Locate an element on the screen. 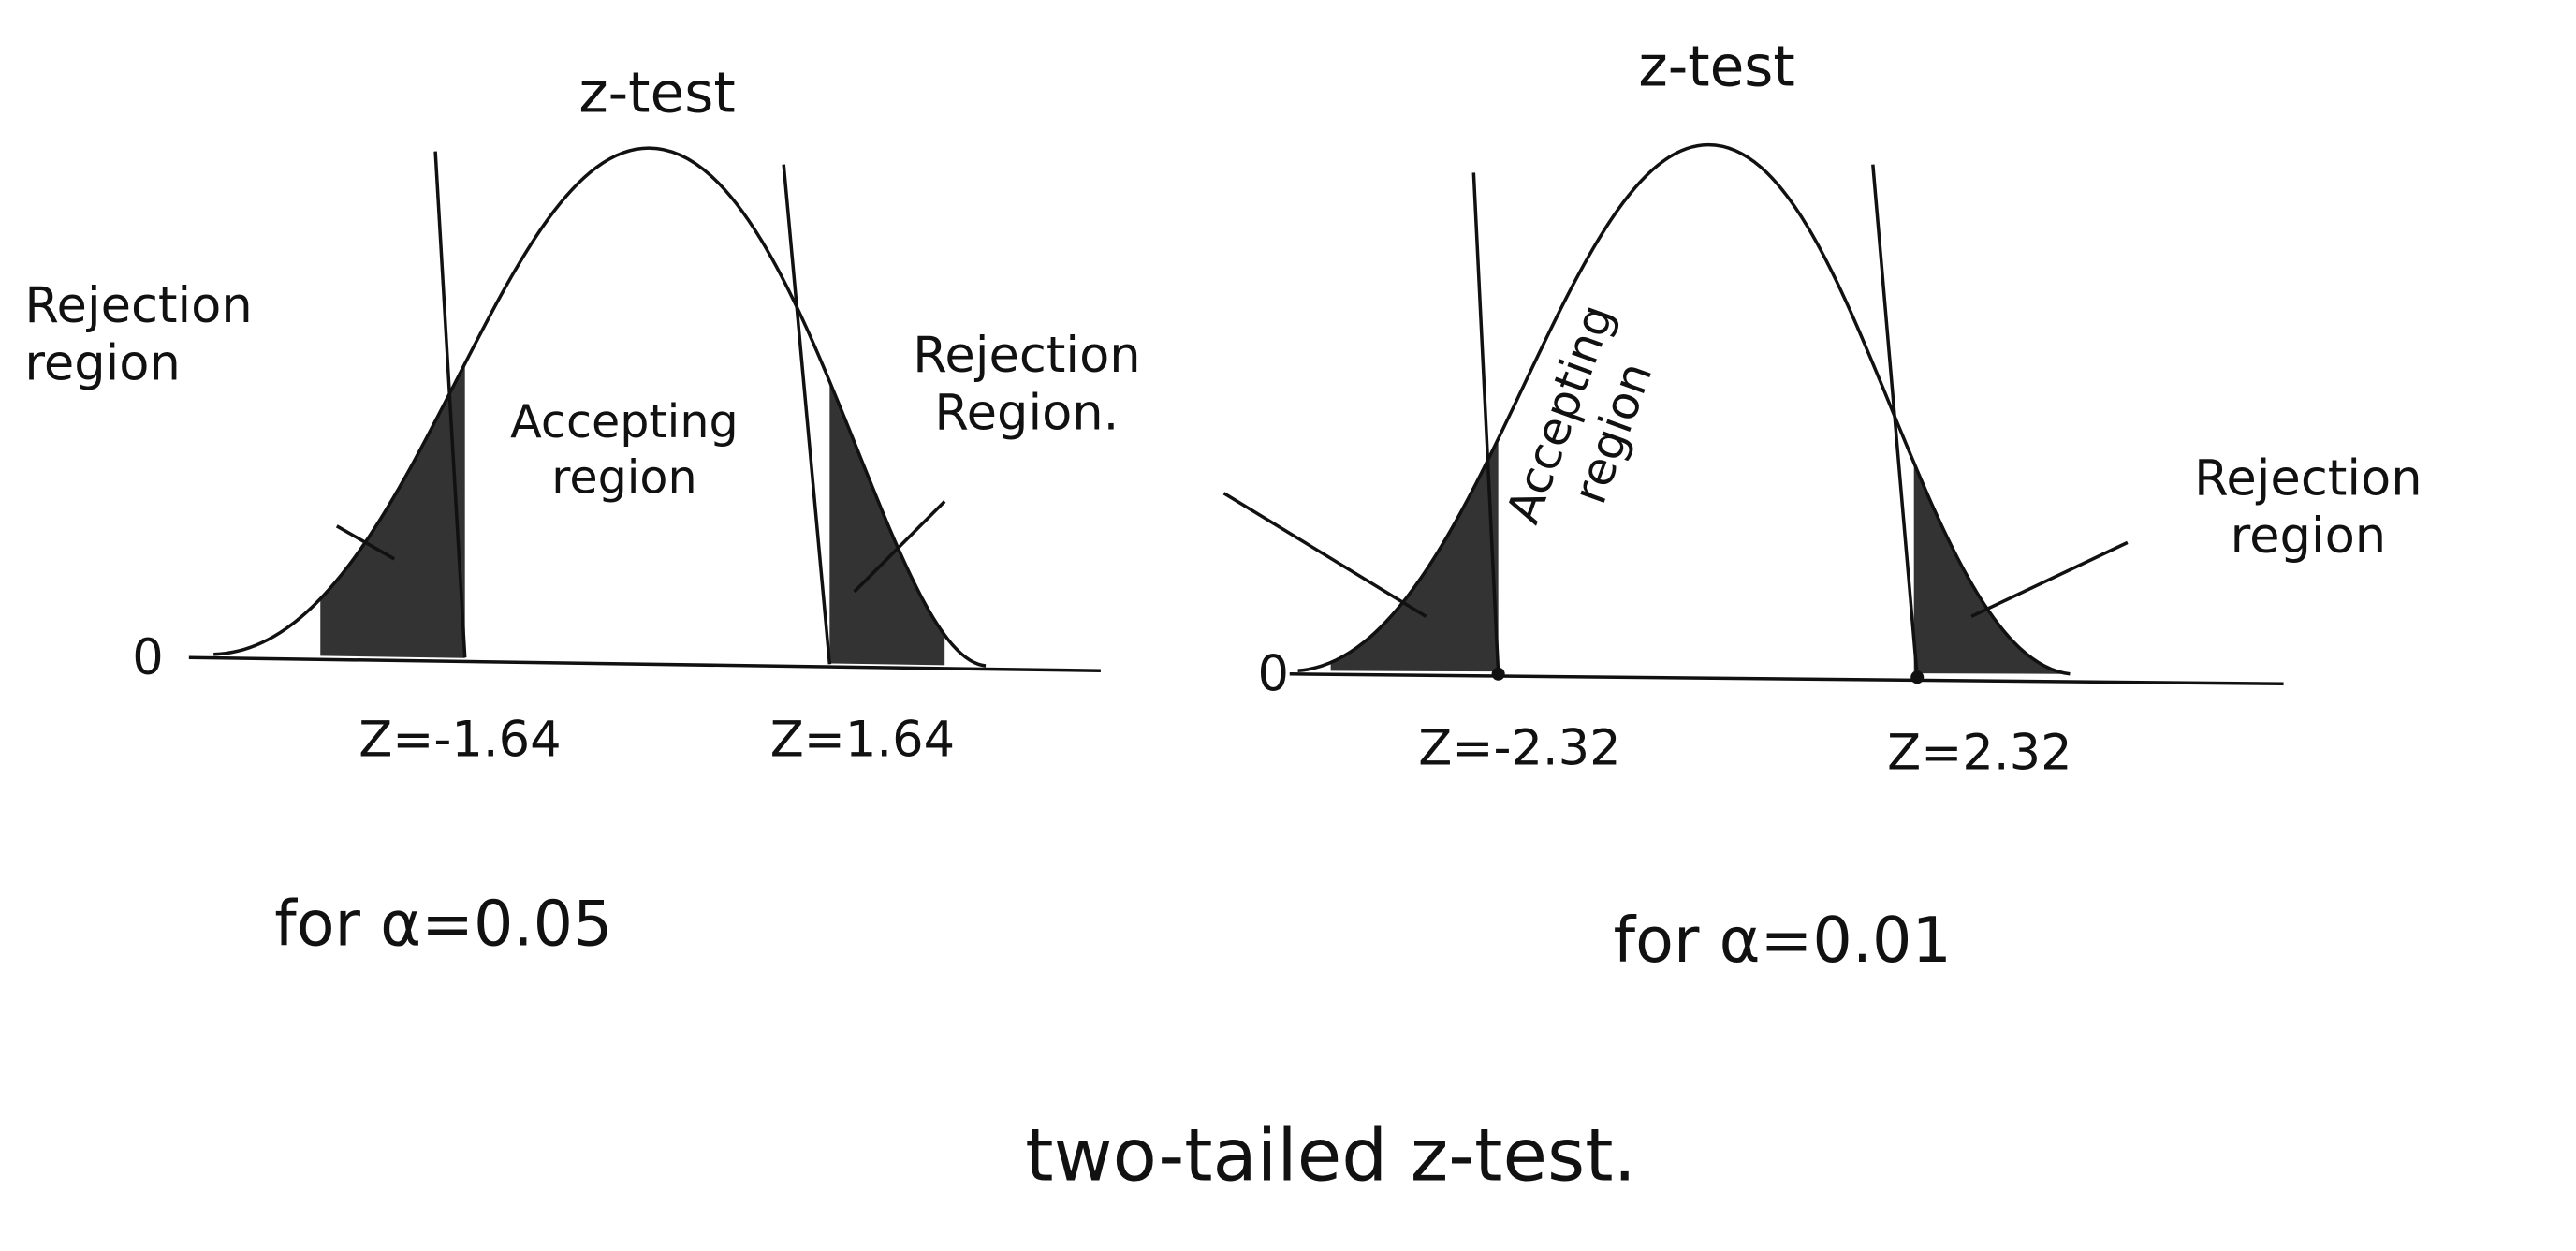 The width and height of the screenshot is (2576, 1251). caption: for α=0.01 is located at coordinates (1783, 941).